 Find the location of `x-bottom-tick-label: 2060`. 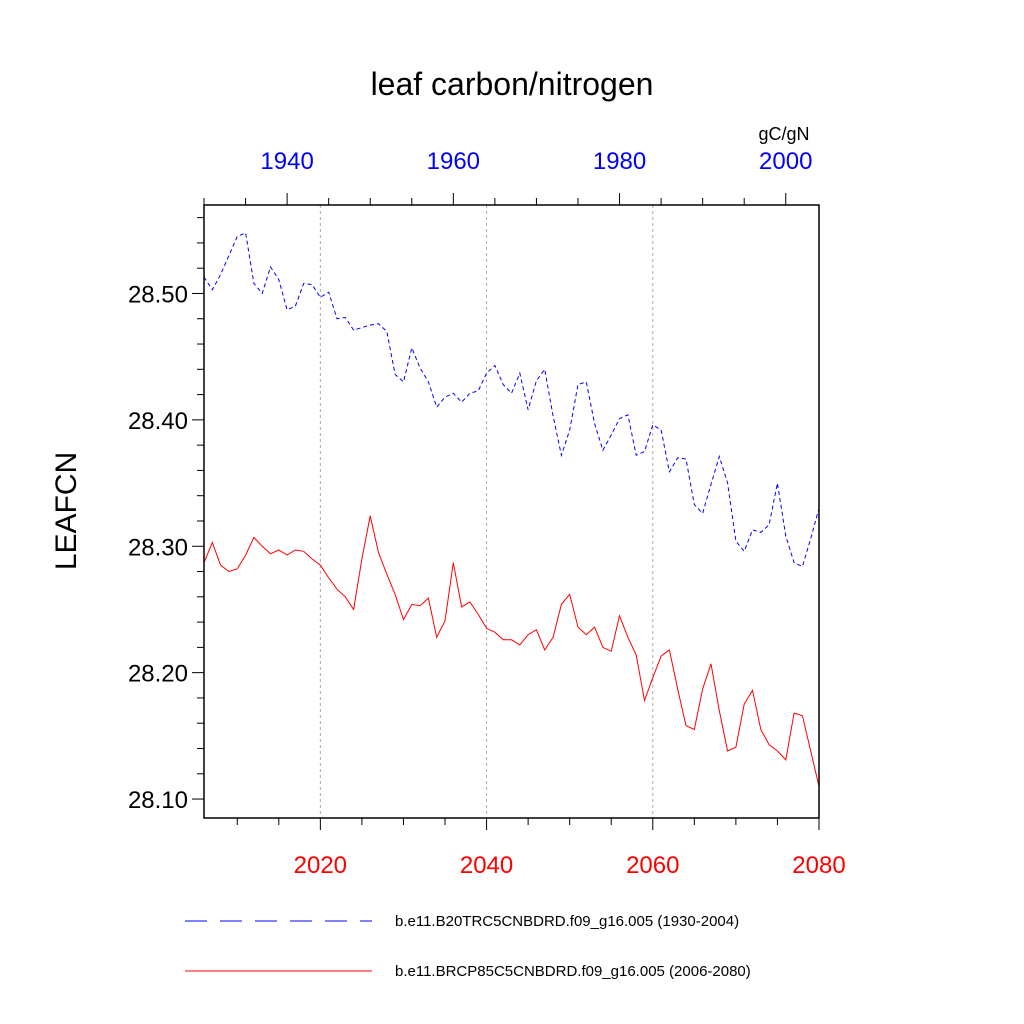

x-bottom-tick-label: 2060 is located at coordinates (652, 865).